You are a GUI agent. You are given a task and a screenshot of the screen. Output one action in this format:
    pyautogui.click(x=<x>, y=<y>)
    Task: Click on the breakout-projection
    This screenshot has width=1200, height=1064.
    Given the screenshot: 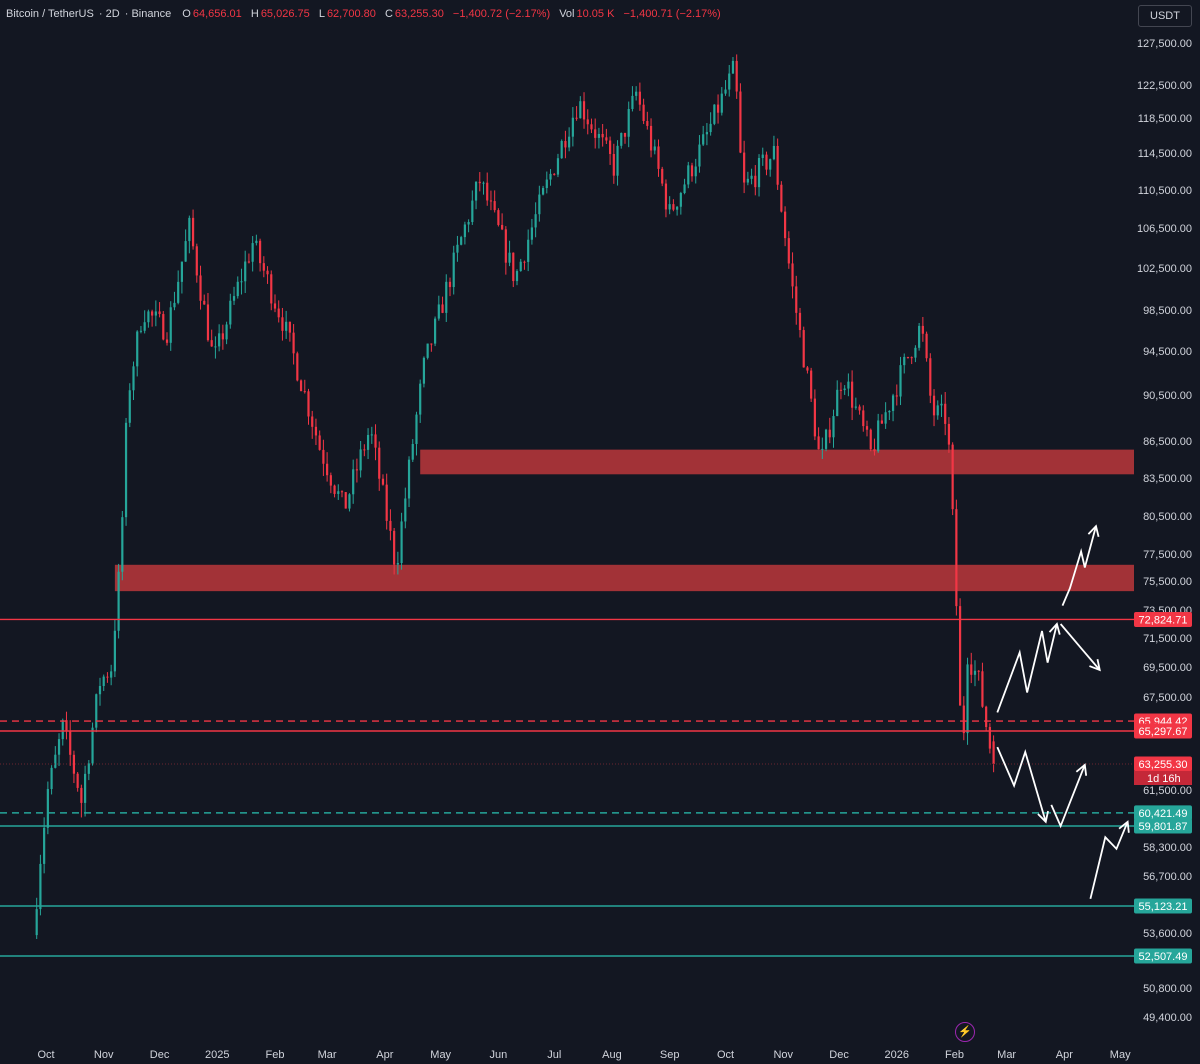 What is the action you would take?
    pyautogui.click(x=1079, y=566)
    